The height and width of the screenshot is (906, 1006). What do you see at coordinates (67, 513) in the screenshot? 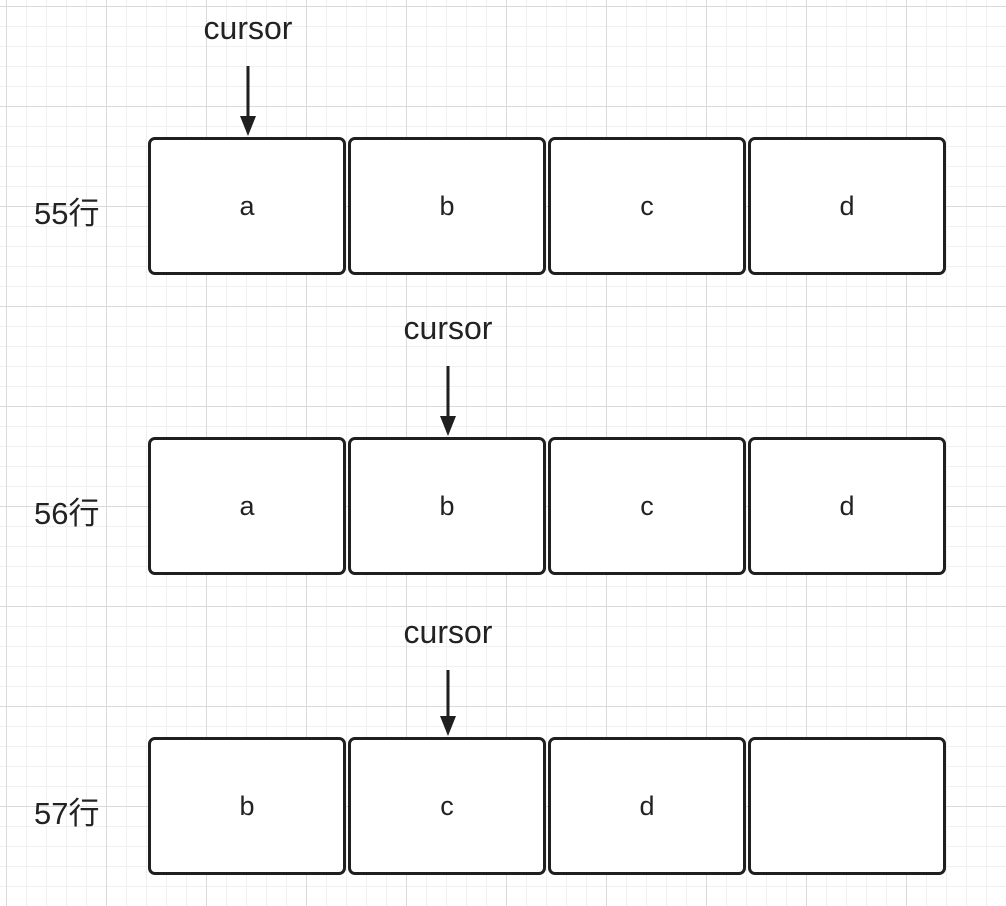
I see `row-label: 56行` at bounding box center [67, 513].